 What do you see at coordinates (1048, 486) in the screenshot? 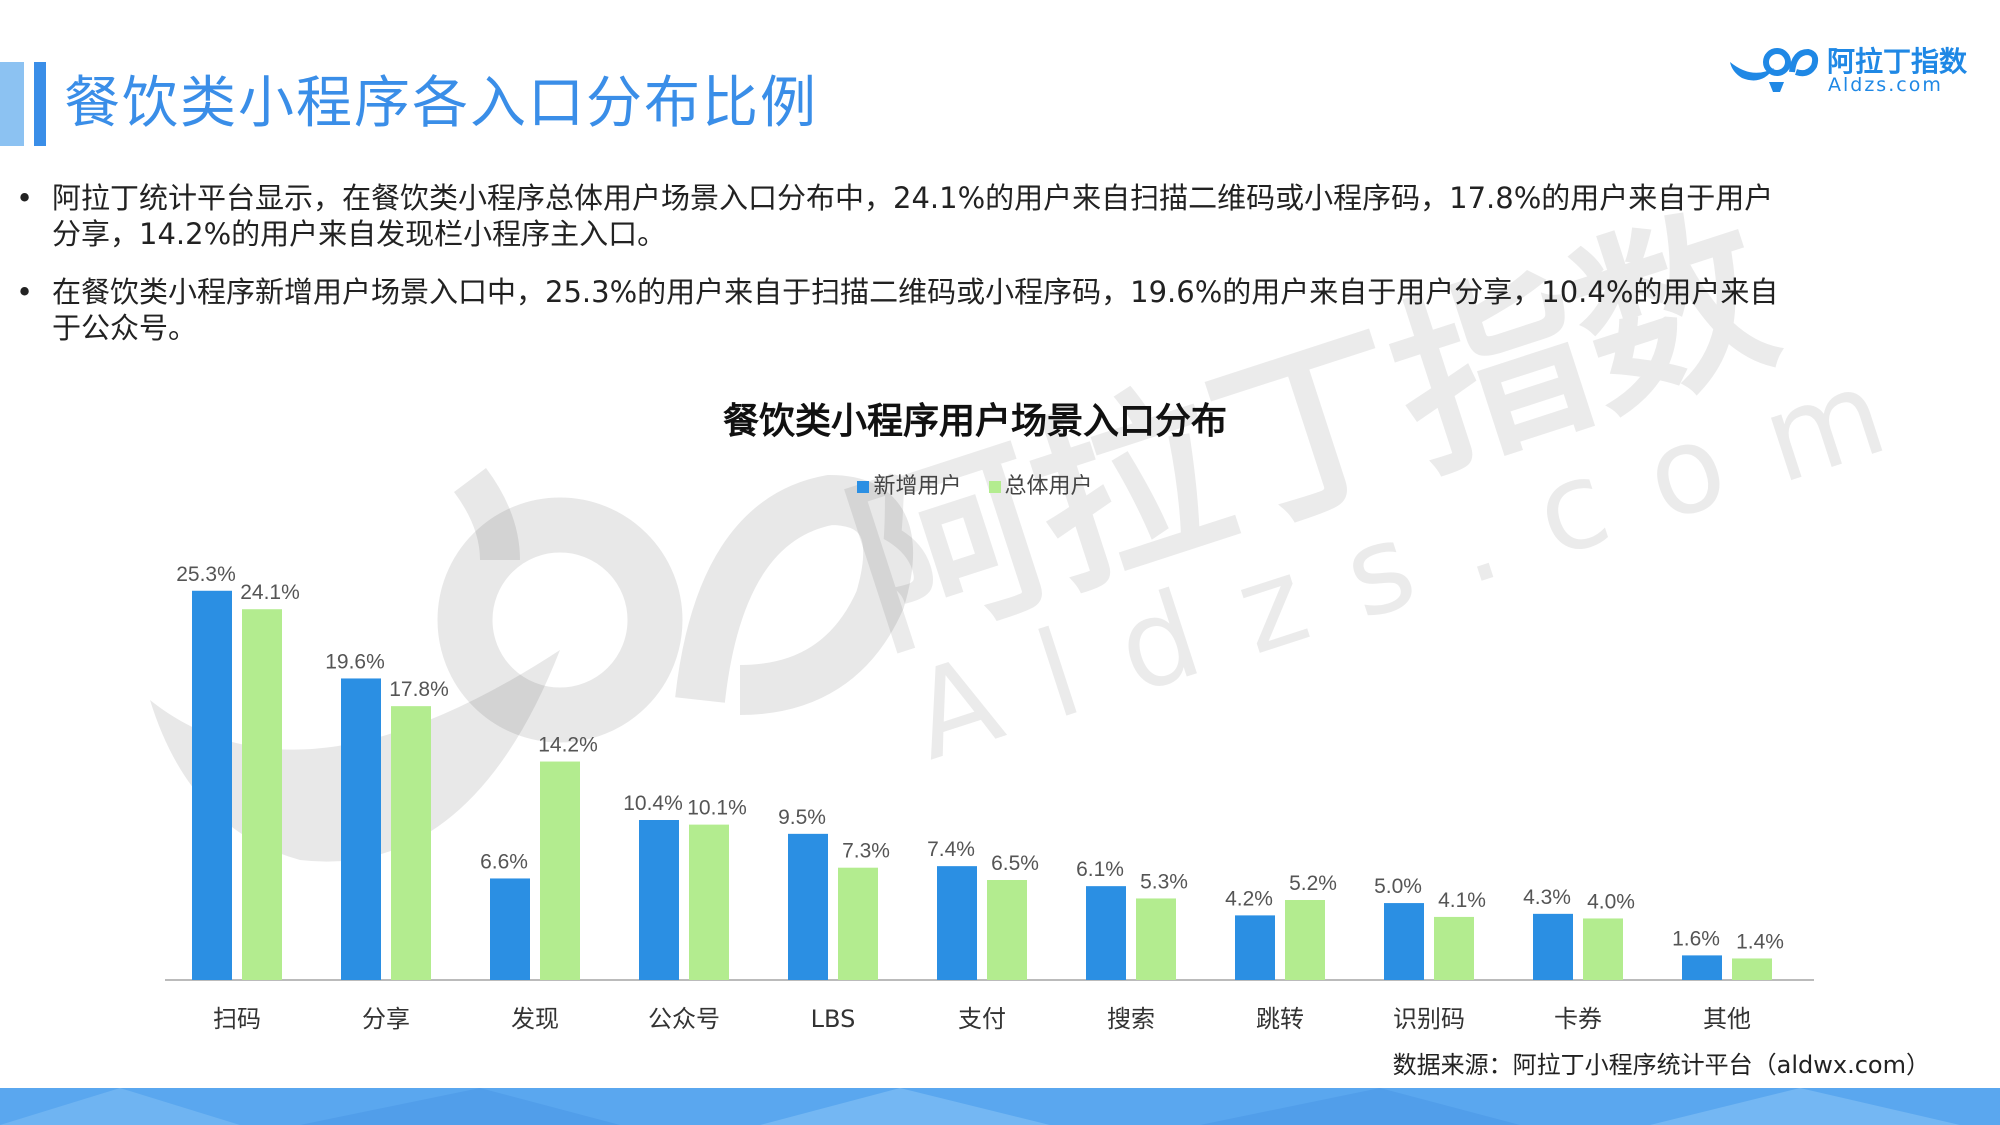
I see `legend-label: 总体用户` at bounding box center [1048, 486].